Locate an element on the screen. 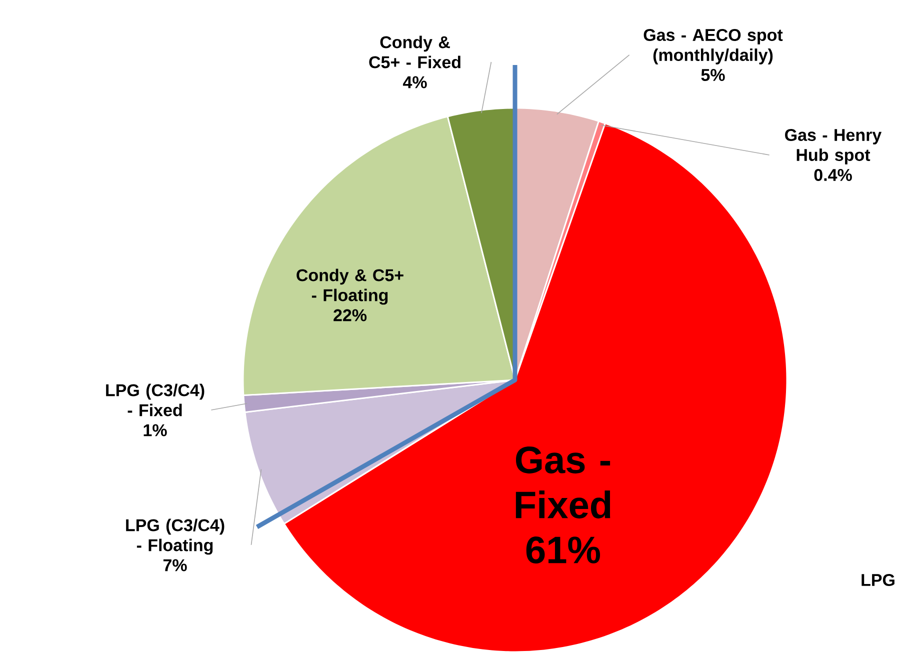  data-label: 7% is located at coordinates (175, 565).